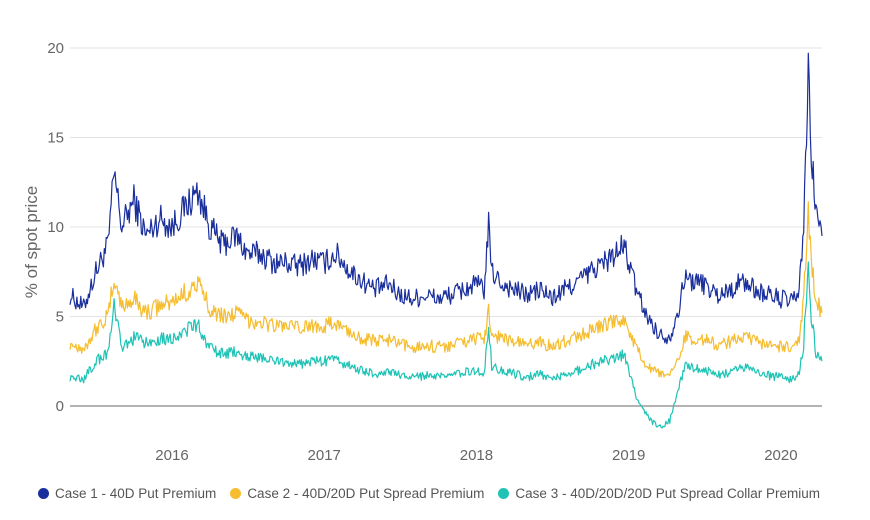 The height and width of the screenshot is (520, 870). I want to click on x-tick-label: 2019, so click(628, 455).